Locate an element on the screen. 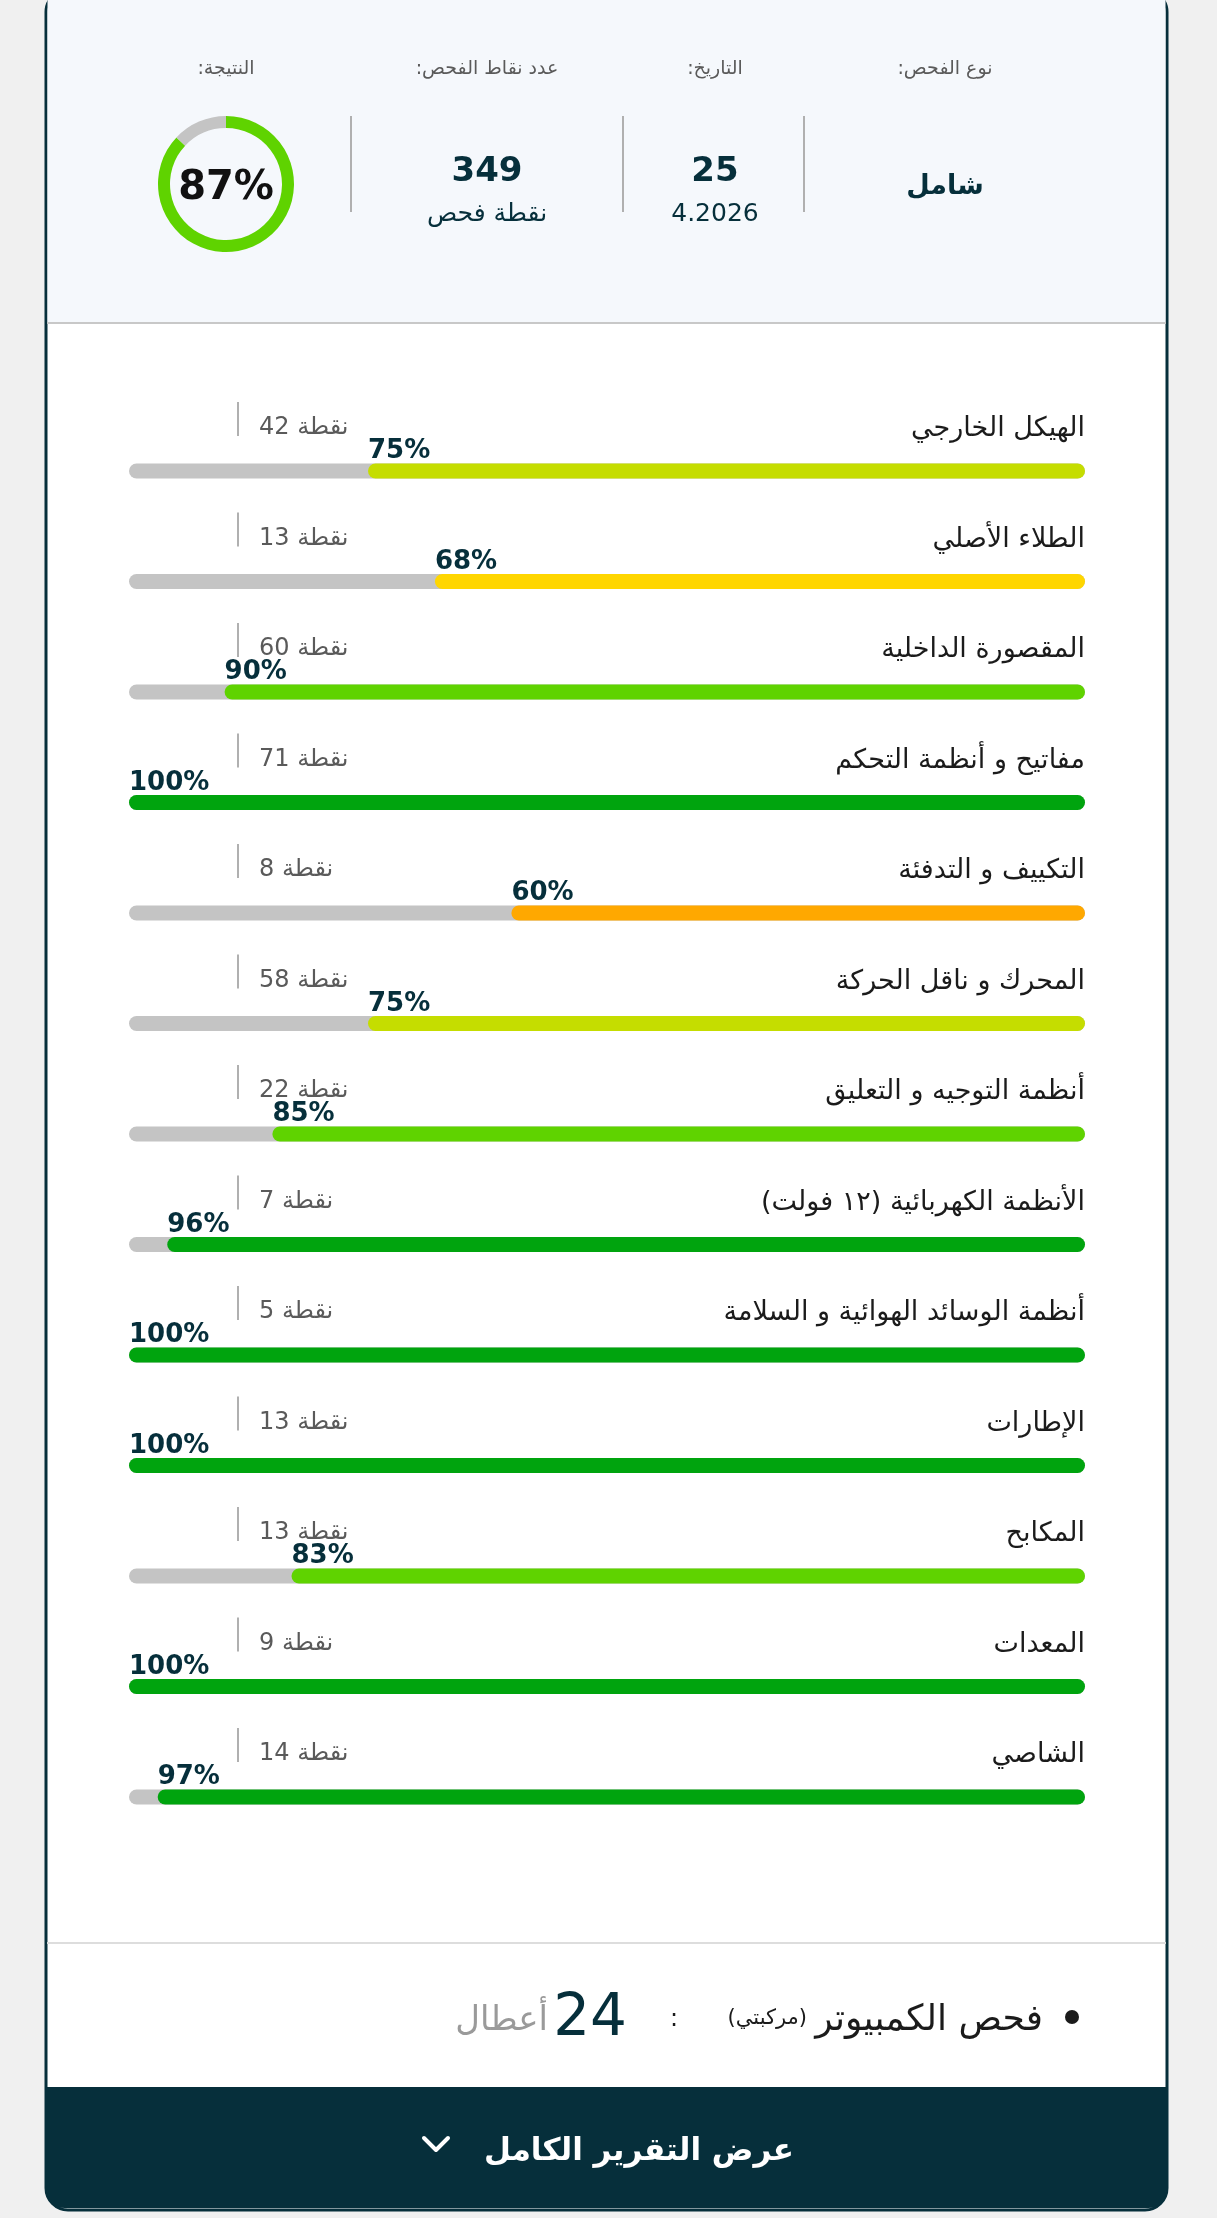 This screenshot has height=2218, width=1217. data-label: 90% is located at coordinates (255, 670).